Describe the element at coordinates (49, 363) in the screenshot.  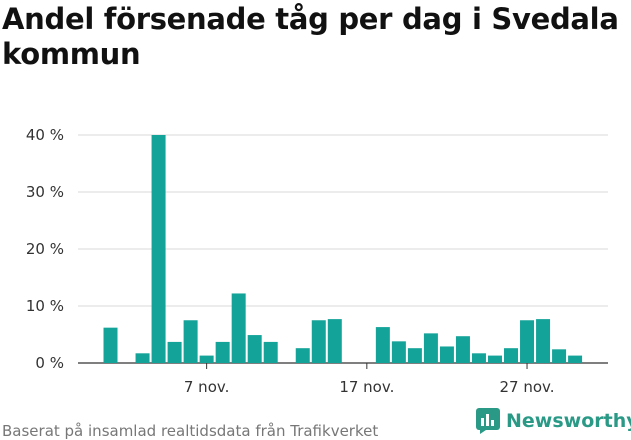
I see `y-tick-label: 0 %` at that location.